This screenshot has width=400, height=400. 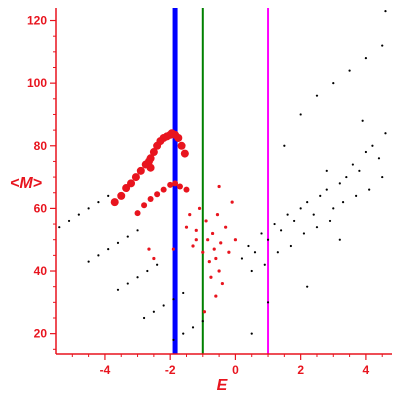 What do you see at coordinates (41, 271) in the screenshot?
I see `y-tick-label: 40` at bounding box center [41, 271].